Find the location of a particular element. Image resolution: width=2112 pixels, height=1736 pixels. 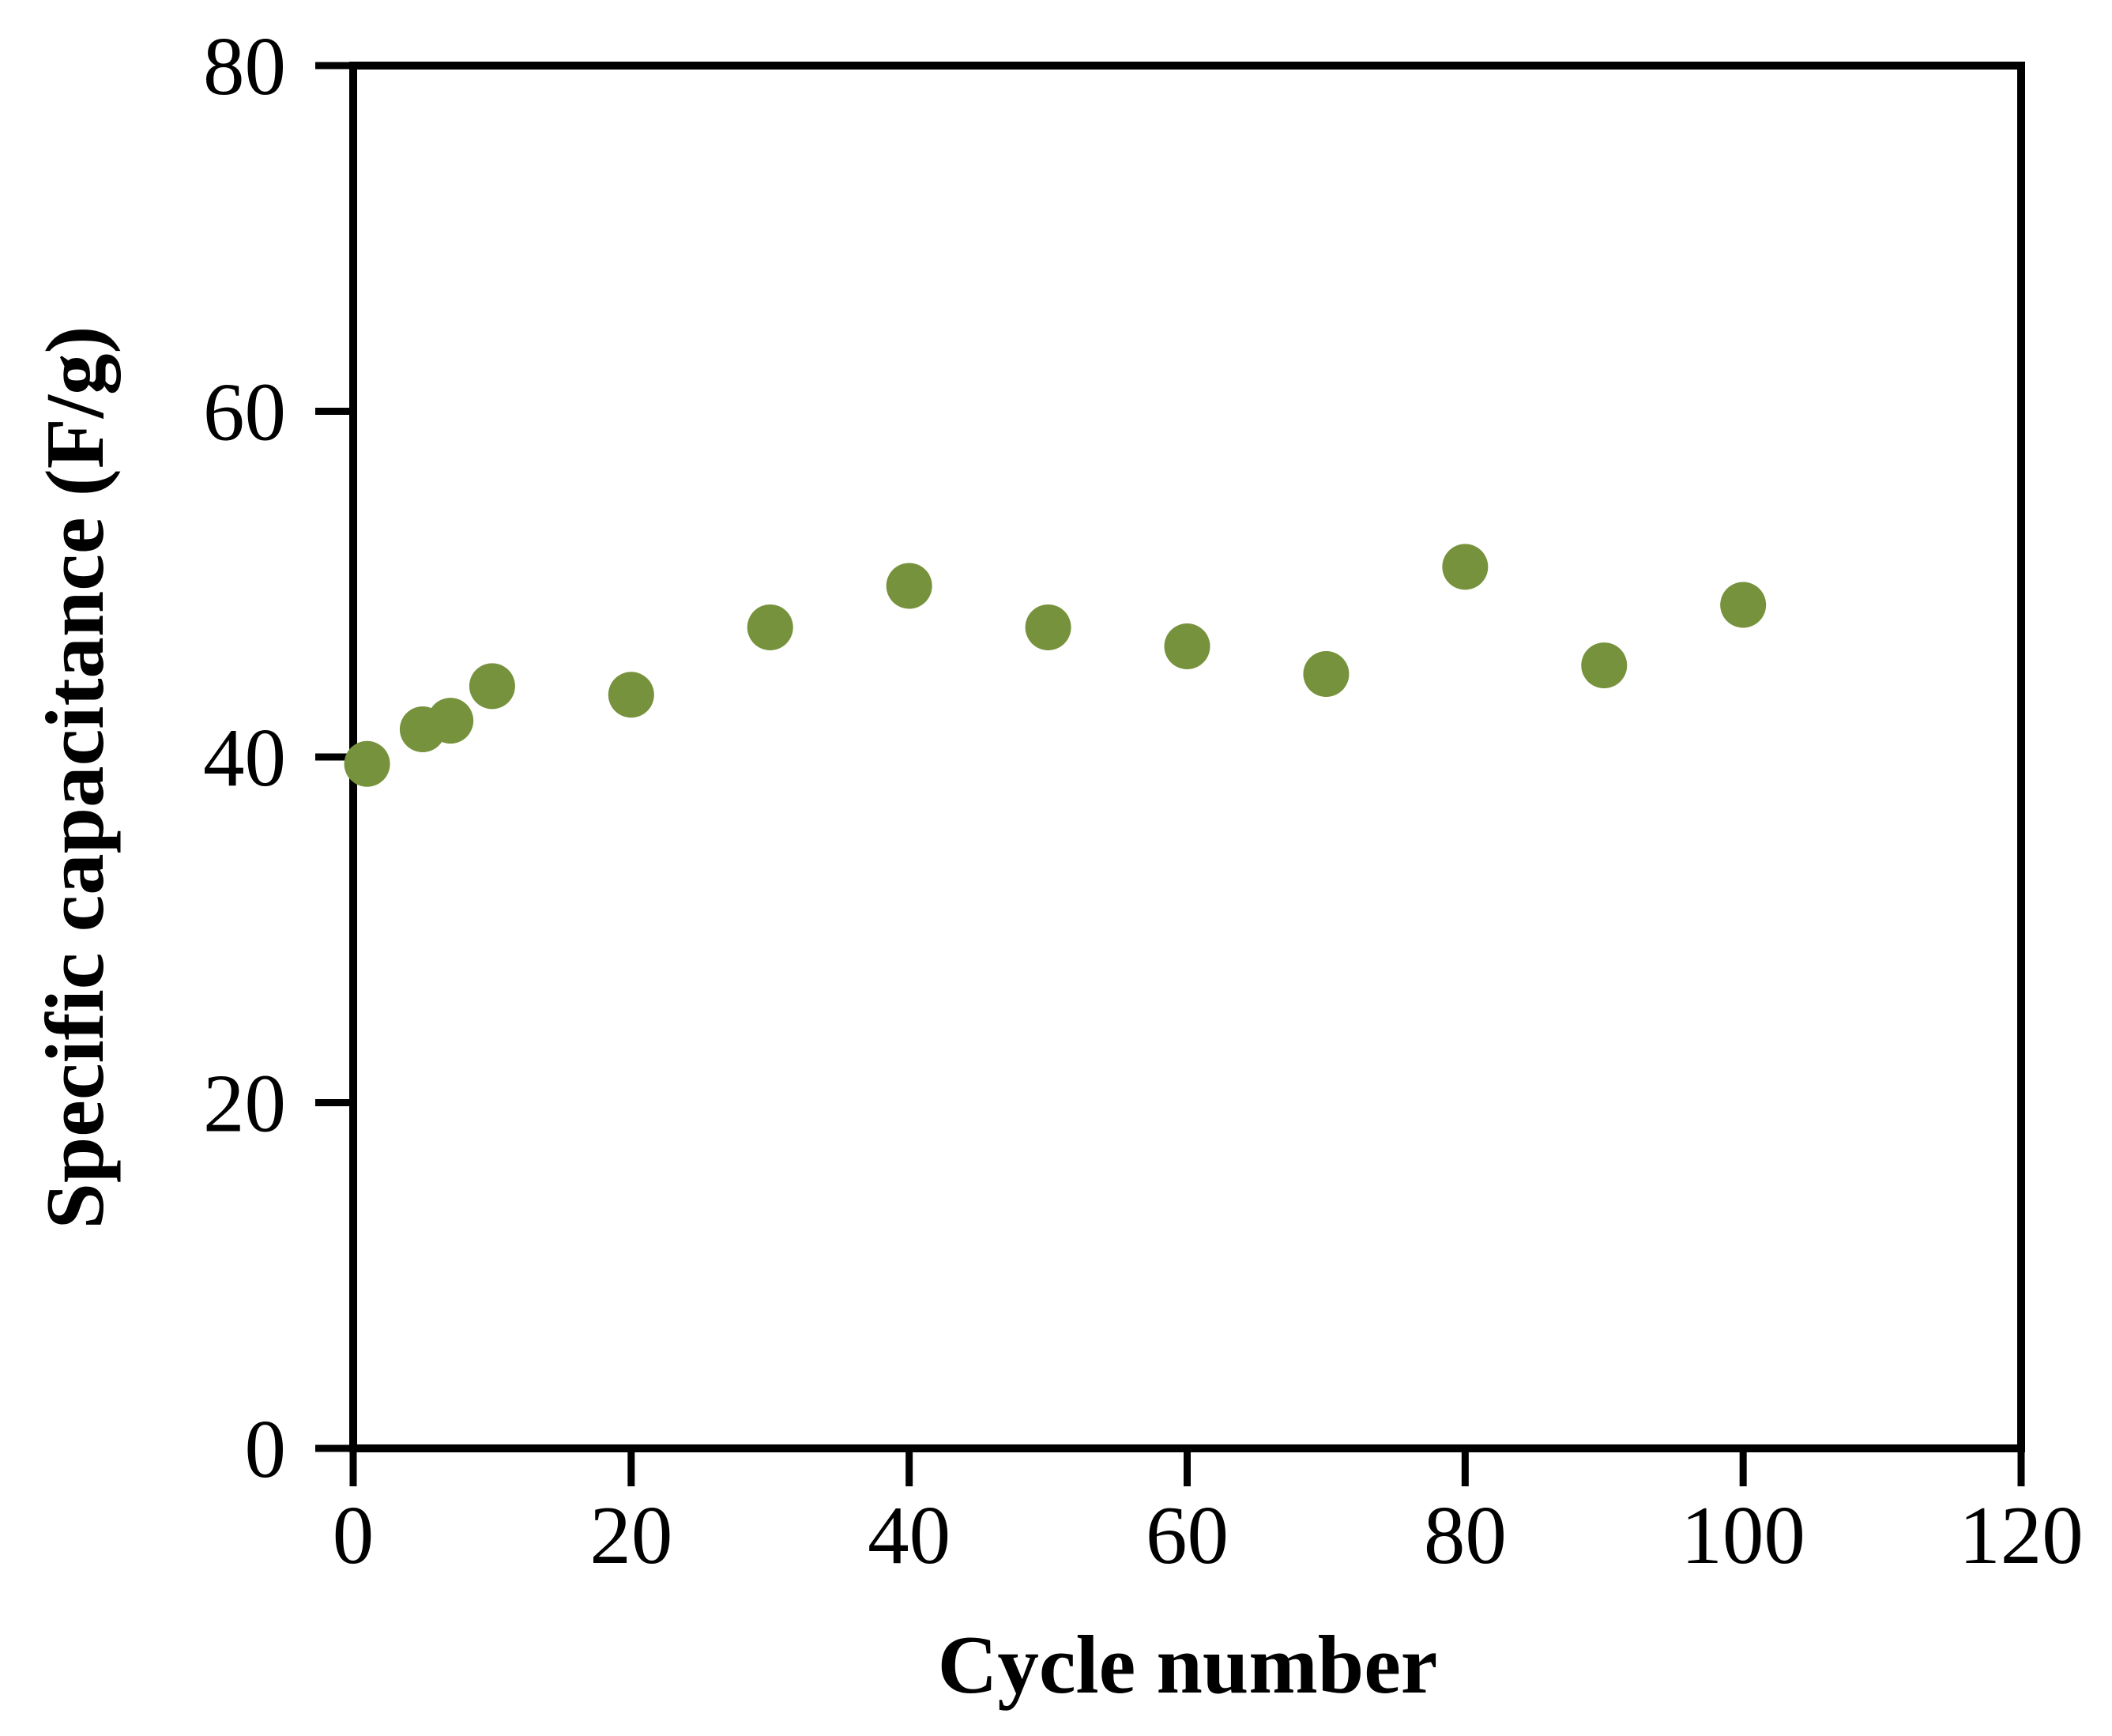

y-axis-ticks: 0 20 40 60 80 is located at coordinates (278, 757).